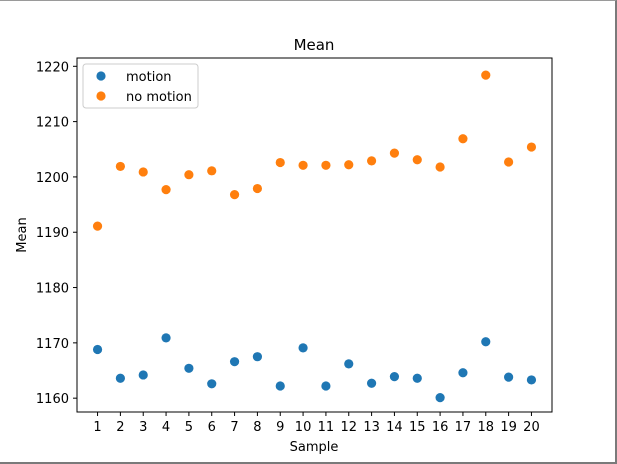  What do you see at coordinates (417, 427) in the screenshot?
I see `x-tick-label: 15` at bounding box center [417, 427].